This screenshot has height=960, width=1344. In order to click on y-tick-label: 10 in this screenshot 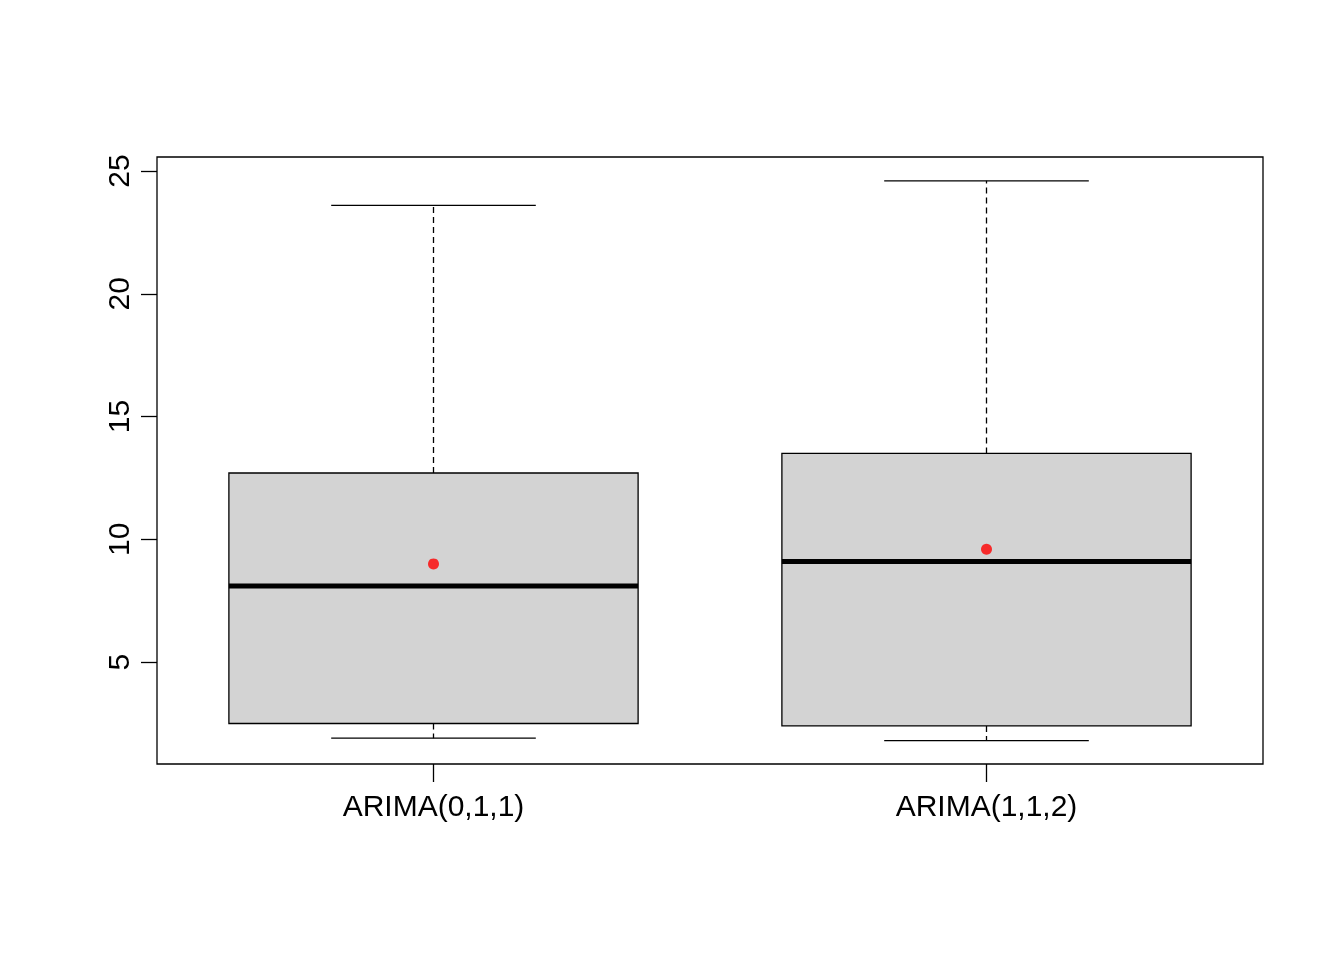, I will do `click(118, 539)`.